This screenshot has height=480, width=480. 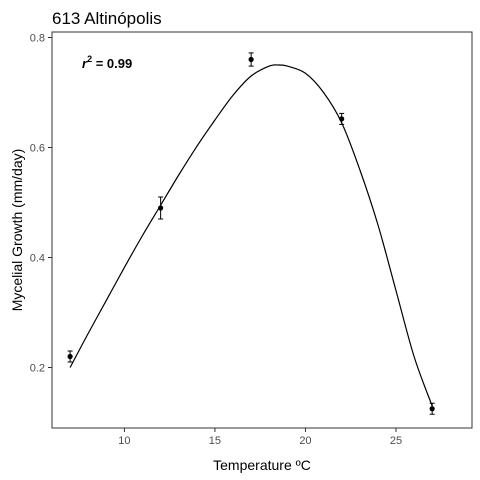 I want to click on y-tick-label: 0.2, so click(x=37, y=369).